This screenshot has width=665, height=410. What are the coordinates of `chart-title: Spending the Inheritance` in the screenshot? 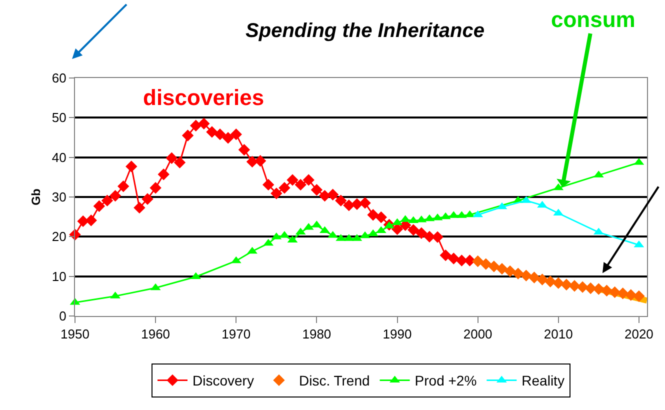 It's located at (365, 31).